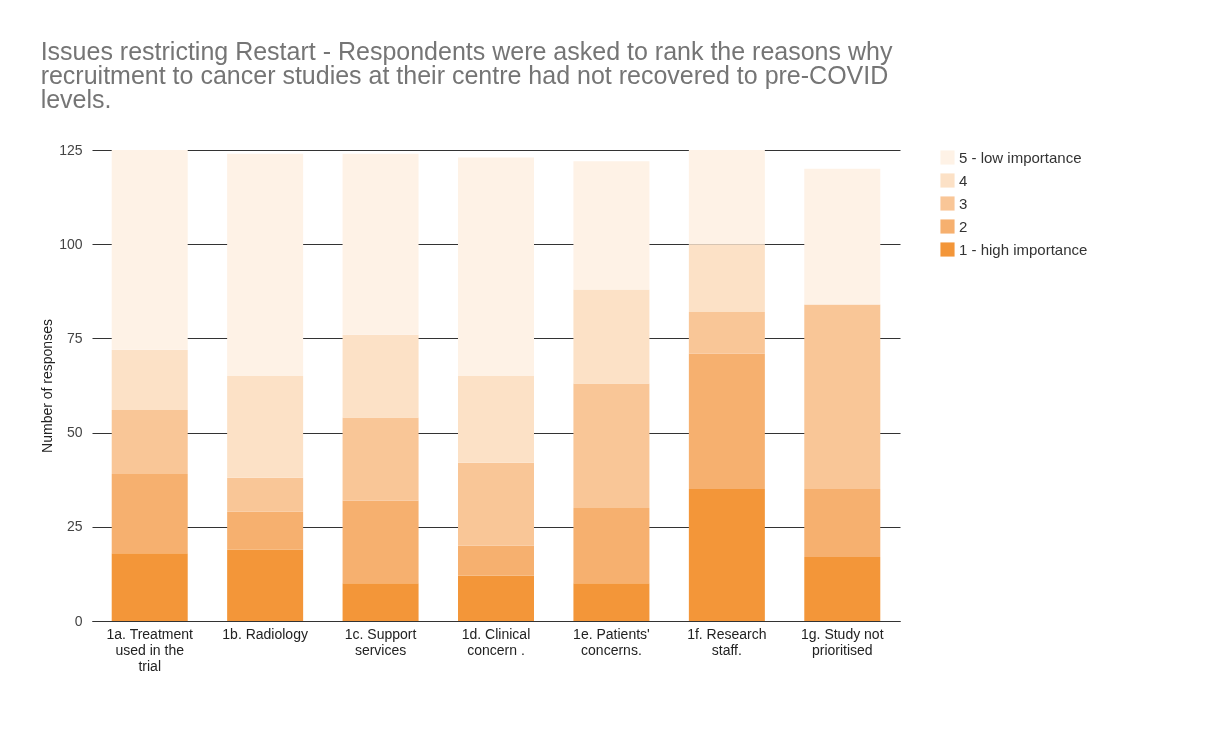 This screenshot has width=1213, height=752. What do you see at coordinates (380, 641) in the screenshot?
I see `x-tick-label: 1c. Support services` at bounding box center [380, 641].